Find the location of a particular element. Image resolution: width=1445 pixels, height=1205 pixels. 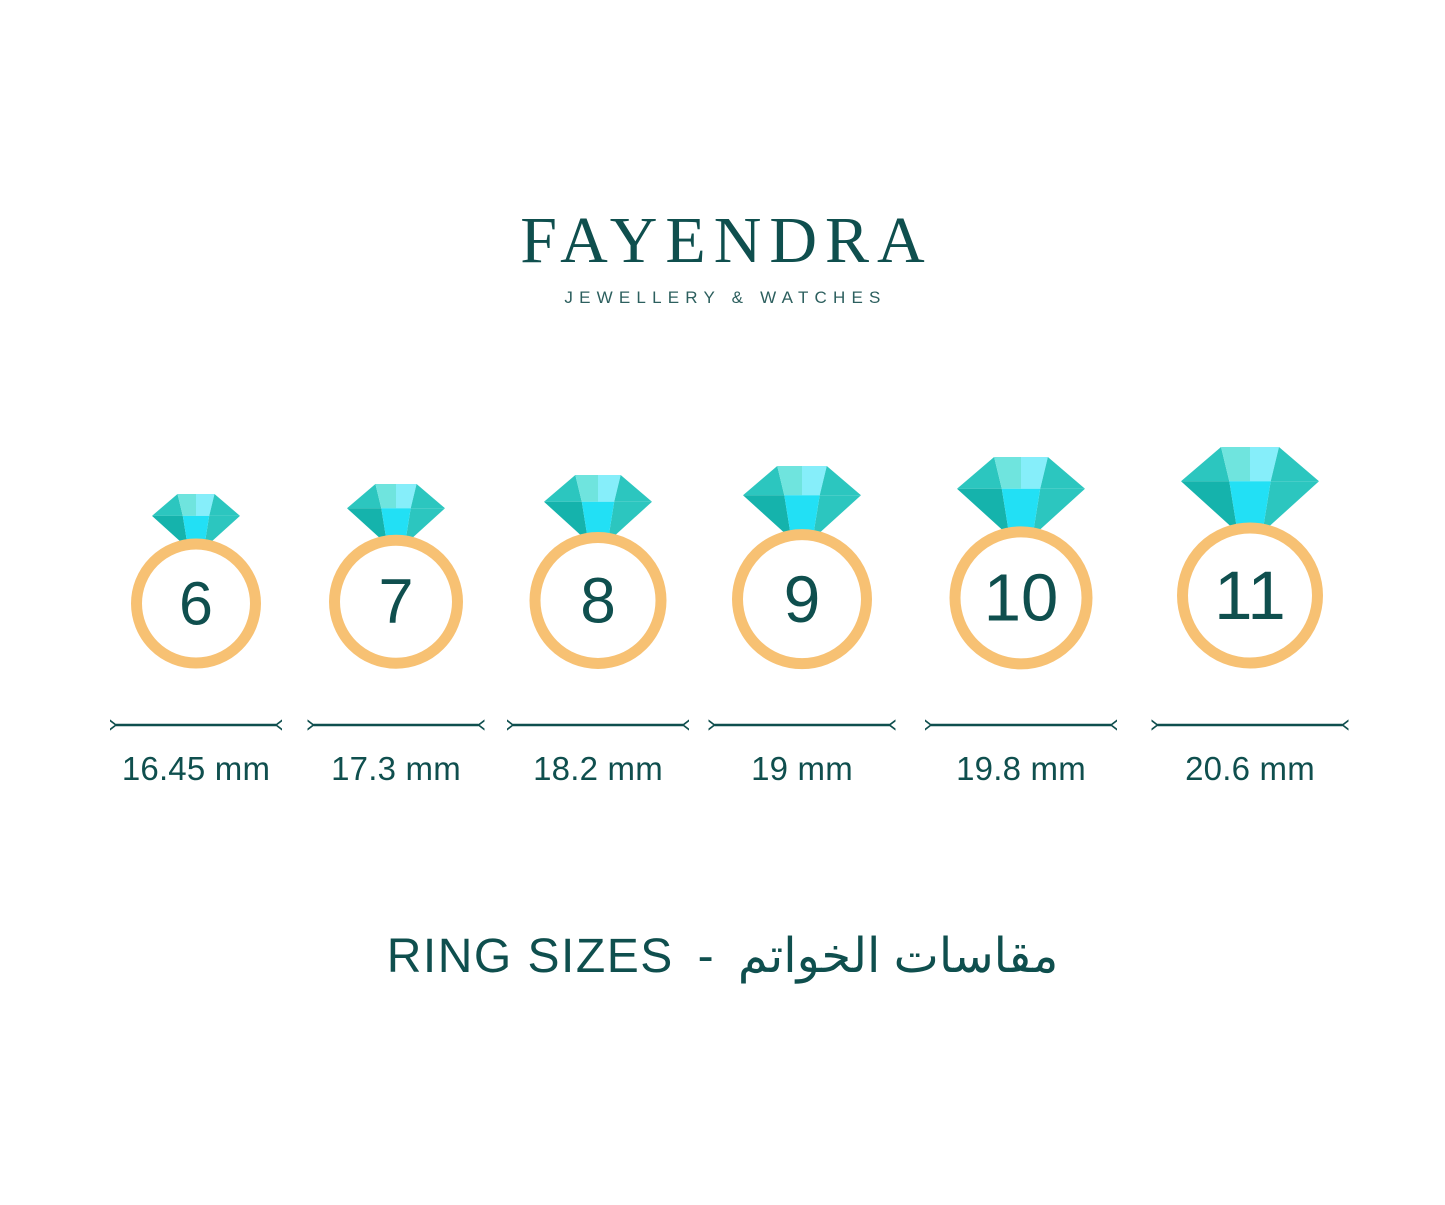

ring-illustration: 9 is located at coordinates (802, 567).